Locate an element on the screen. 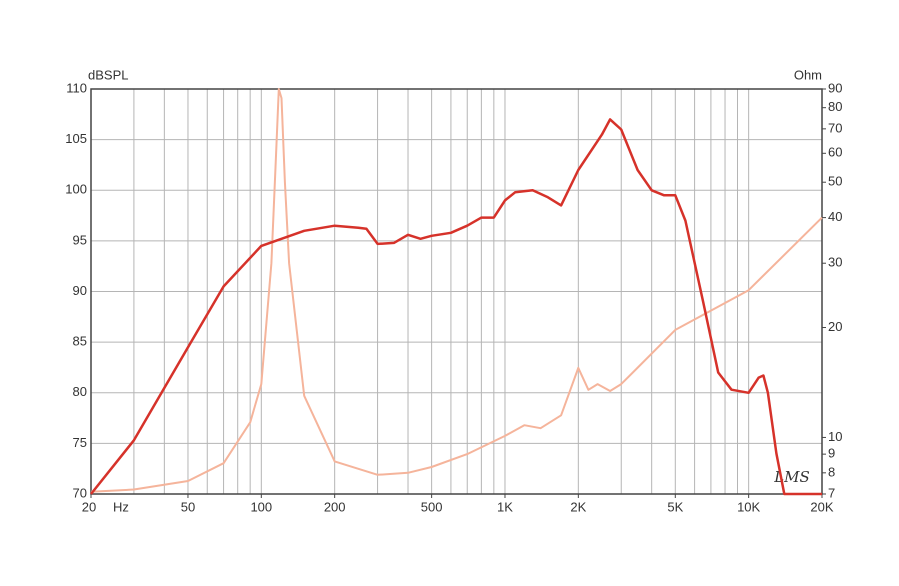 This screenshot has width=899, height=586. y2-tick-label: 30 is located at coordinates (835, 262).